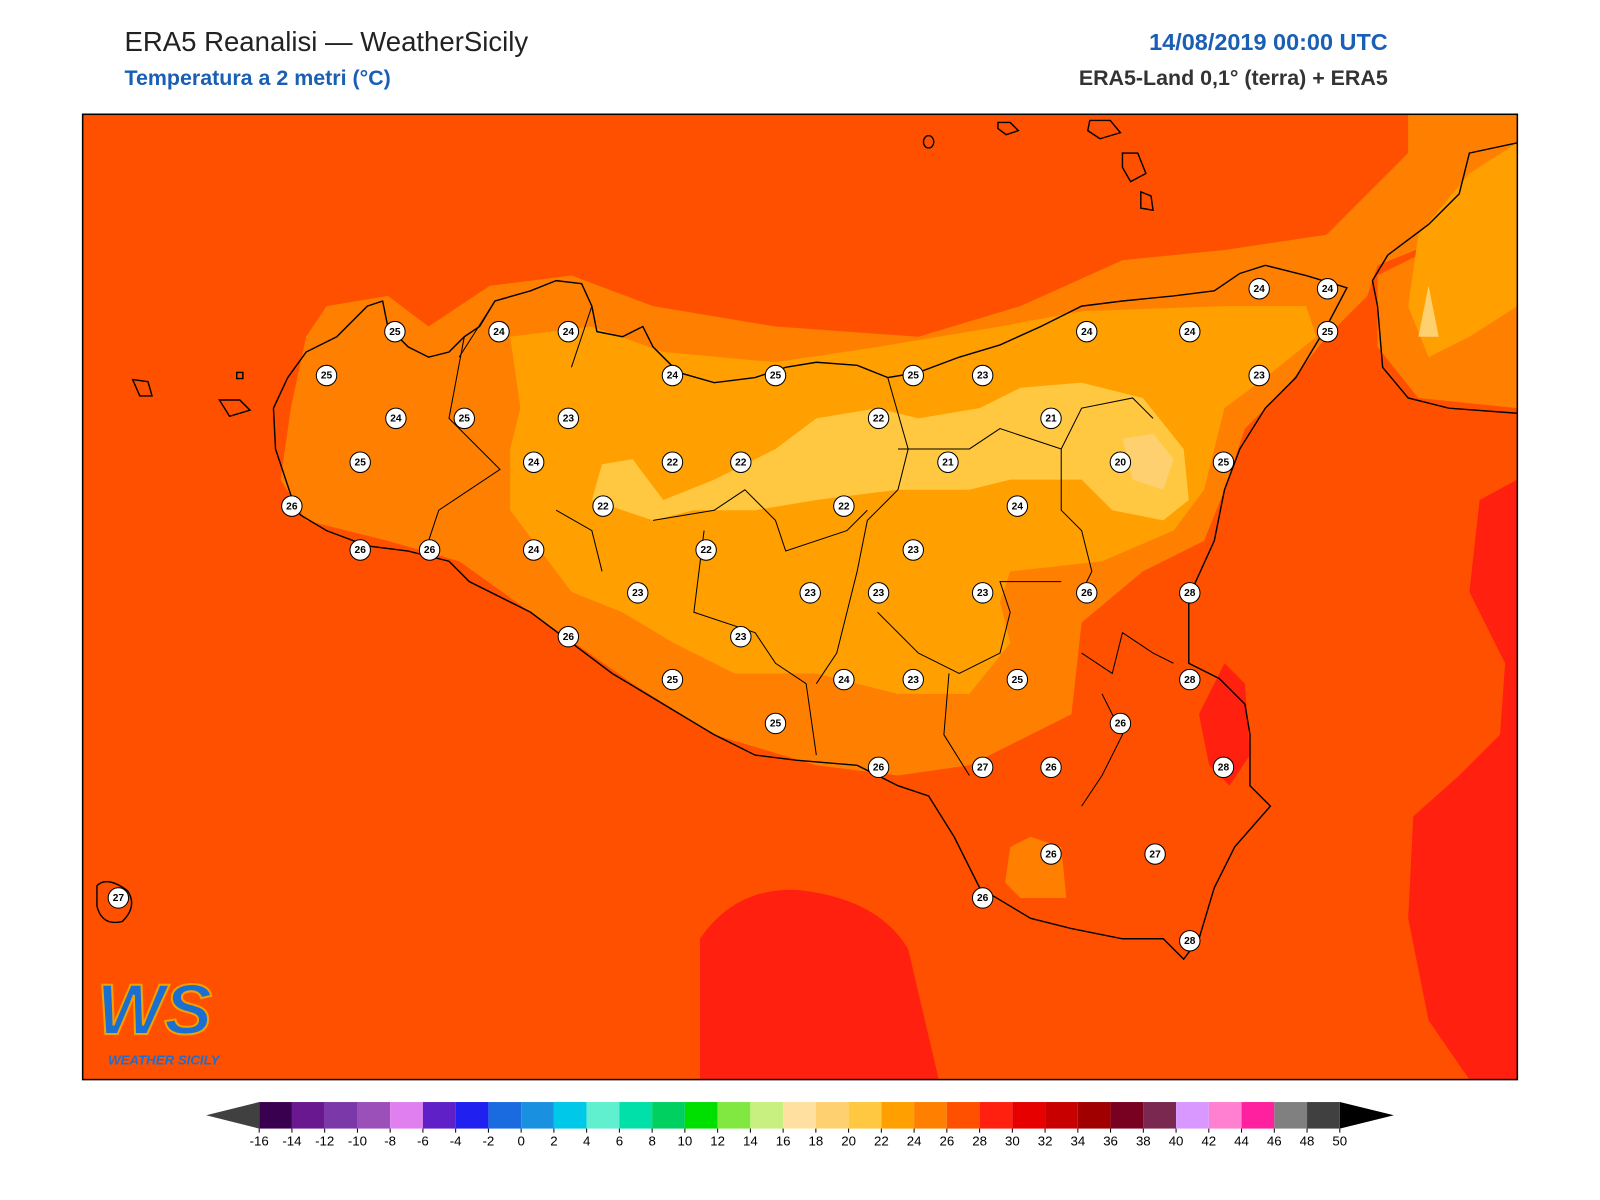  What do you see at coordinates (257, 78) in the screenshot?
I see `subtitle: Temperatura a 2 metri (°C)` at bounding box center [257, 78].